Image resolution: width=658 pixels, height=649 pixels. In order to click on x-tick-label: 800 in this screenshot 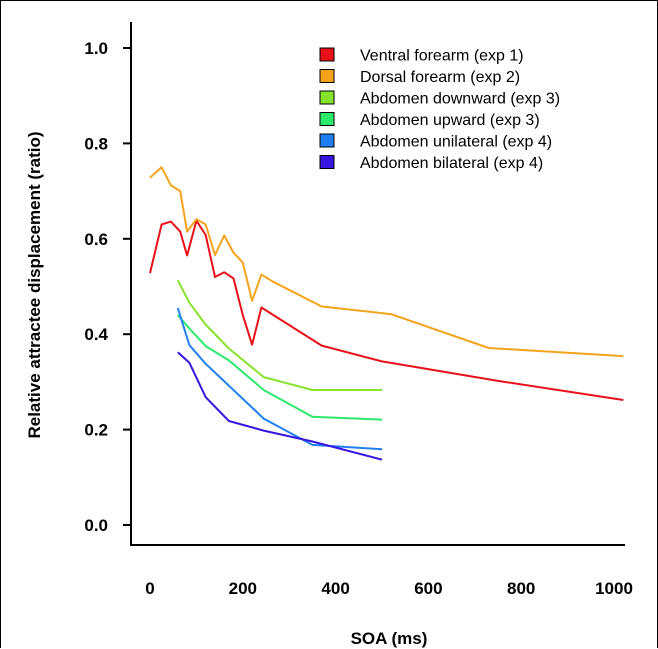, I will do `click(521, 588)`.